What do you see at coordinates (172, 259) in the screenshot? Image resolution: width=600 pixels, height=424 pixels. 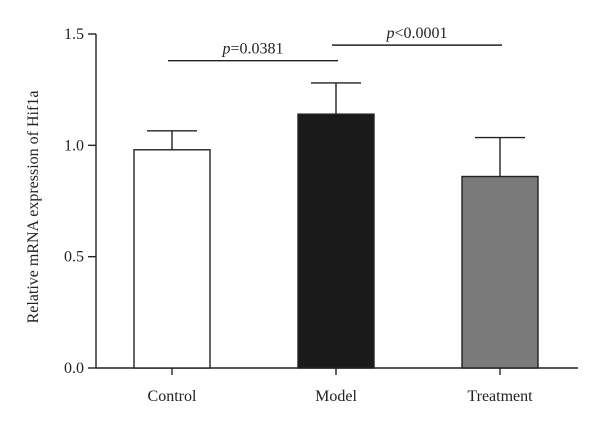 I see `bar-control` at bounding box center [172, 259].